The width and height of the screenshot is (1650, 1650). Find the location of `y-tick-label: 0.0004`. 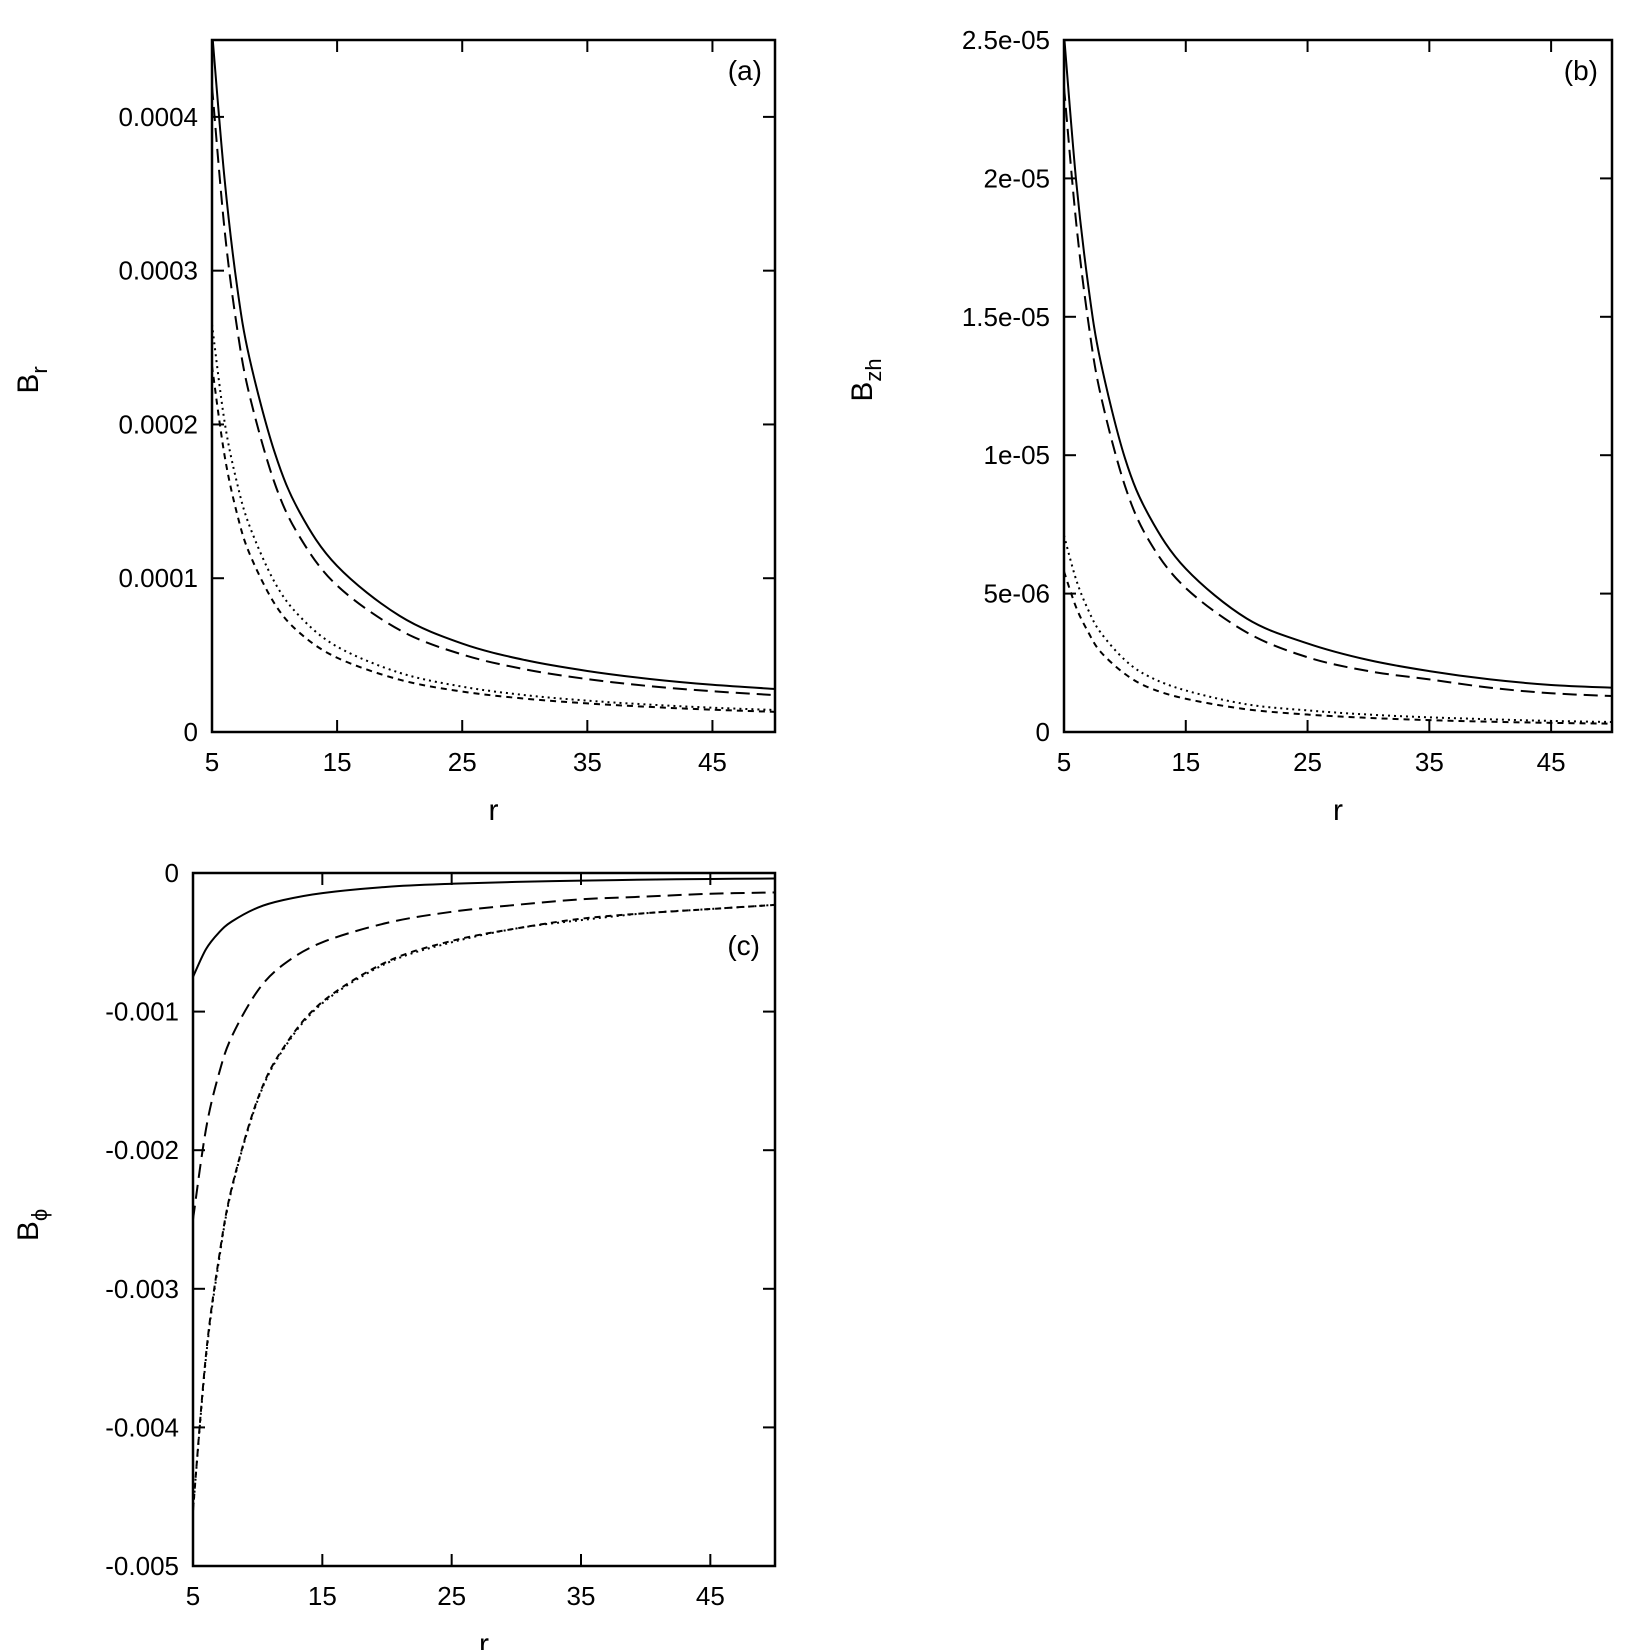

y-tick-label: 0.0004 is located at coordinates (158, 117).